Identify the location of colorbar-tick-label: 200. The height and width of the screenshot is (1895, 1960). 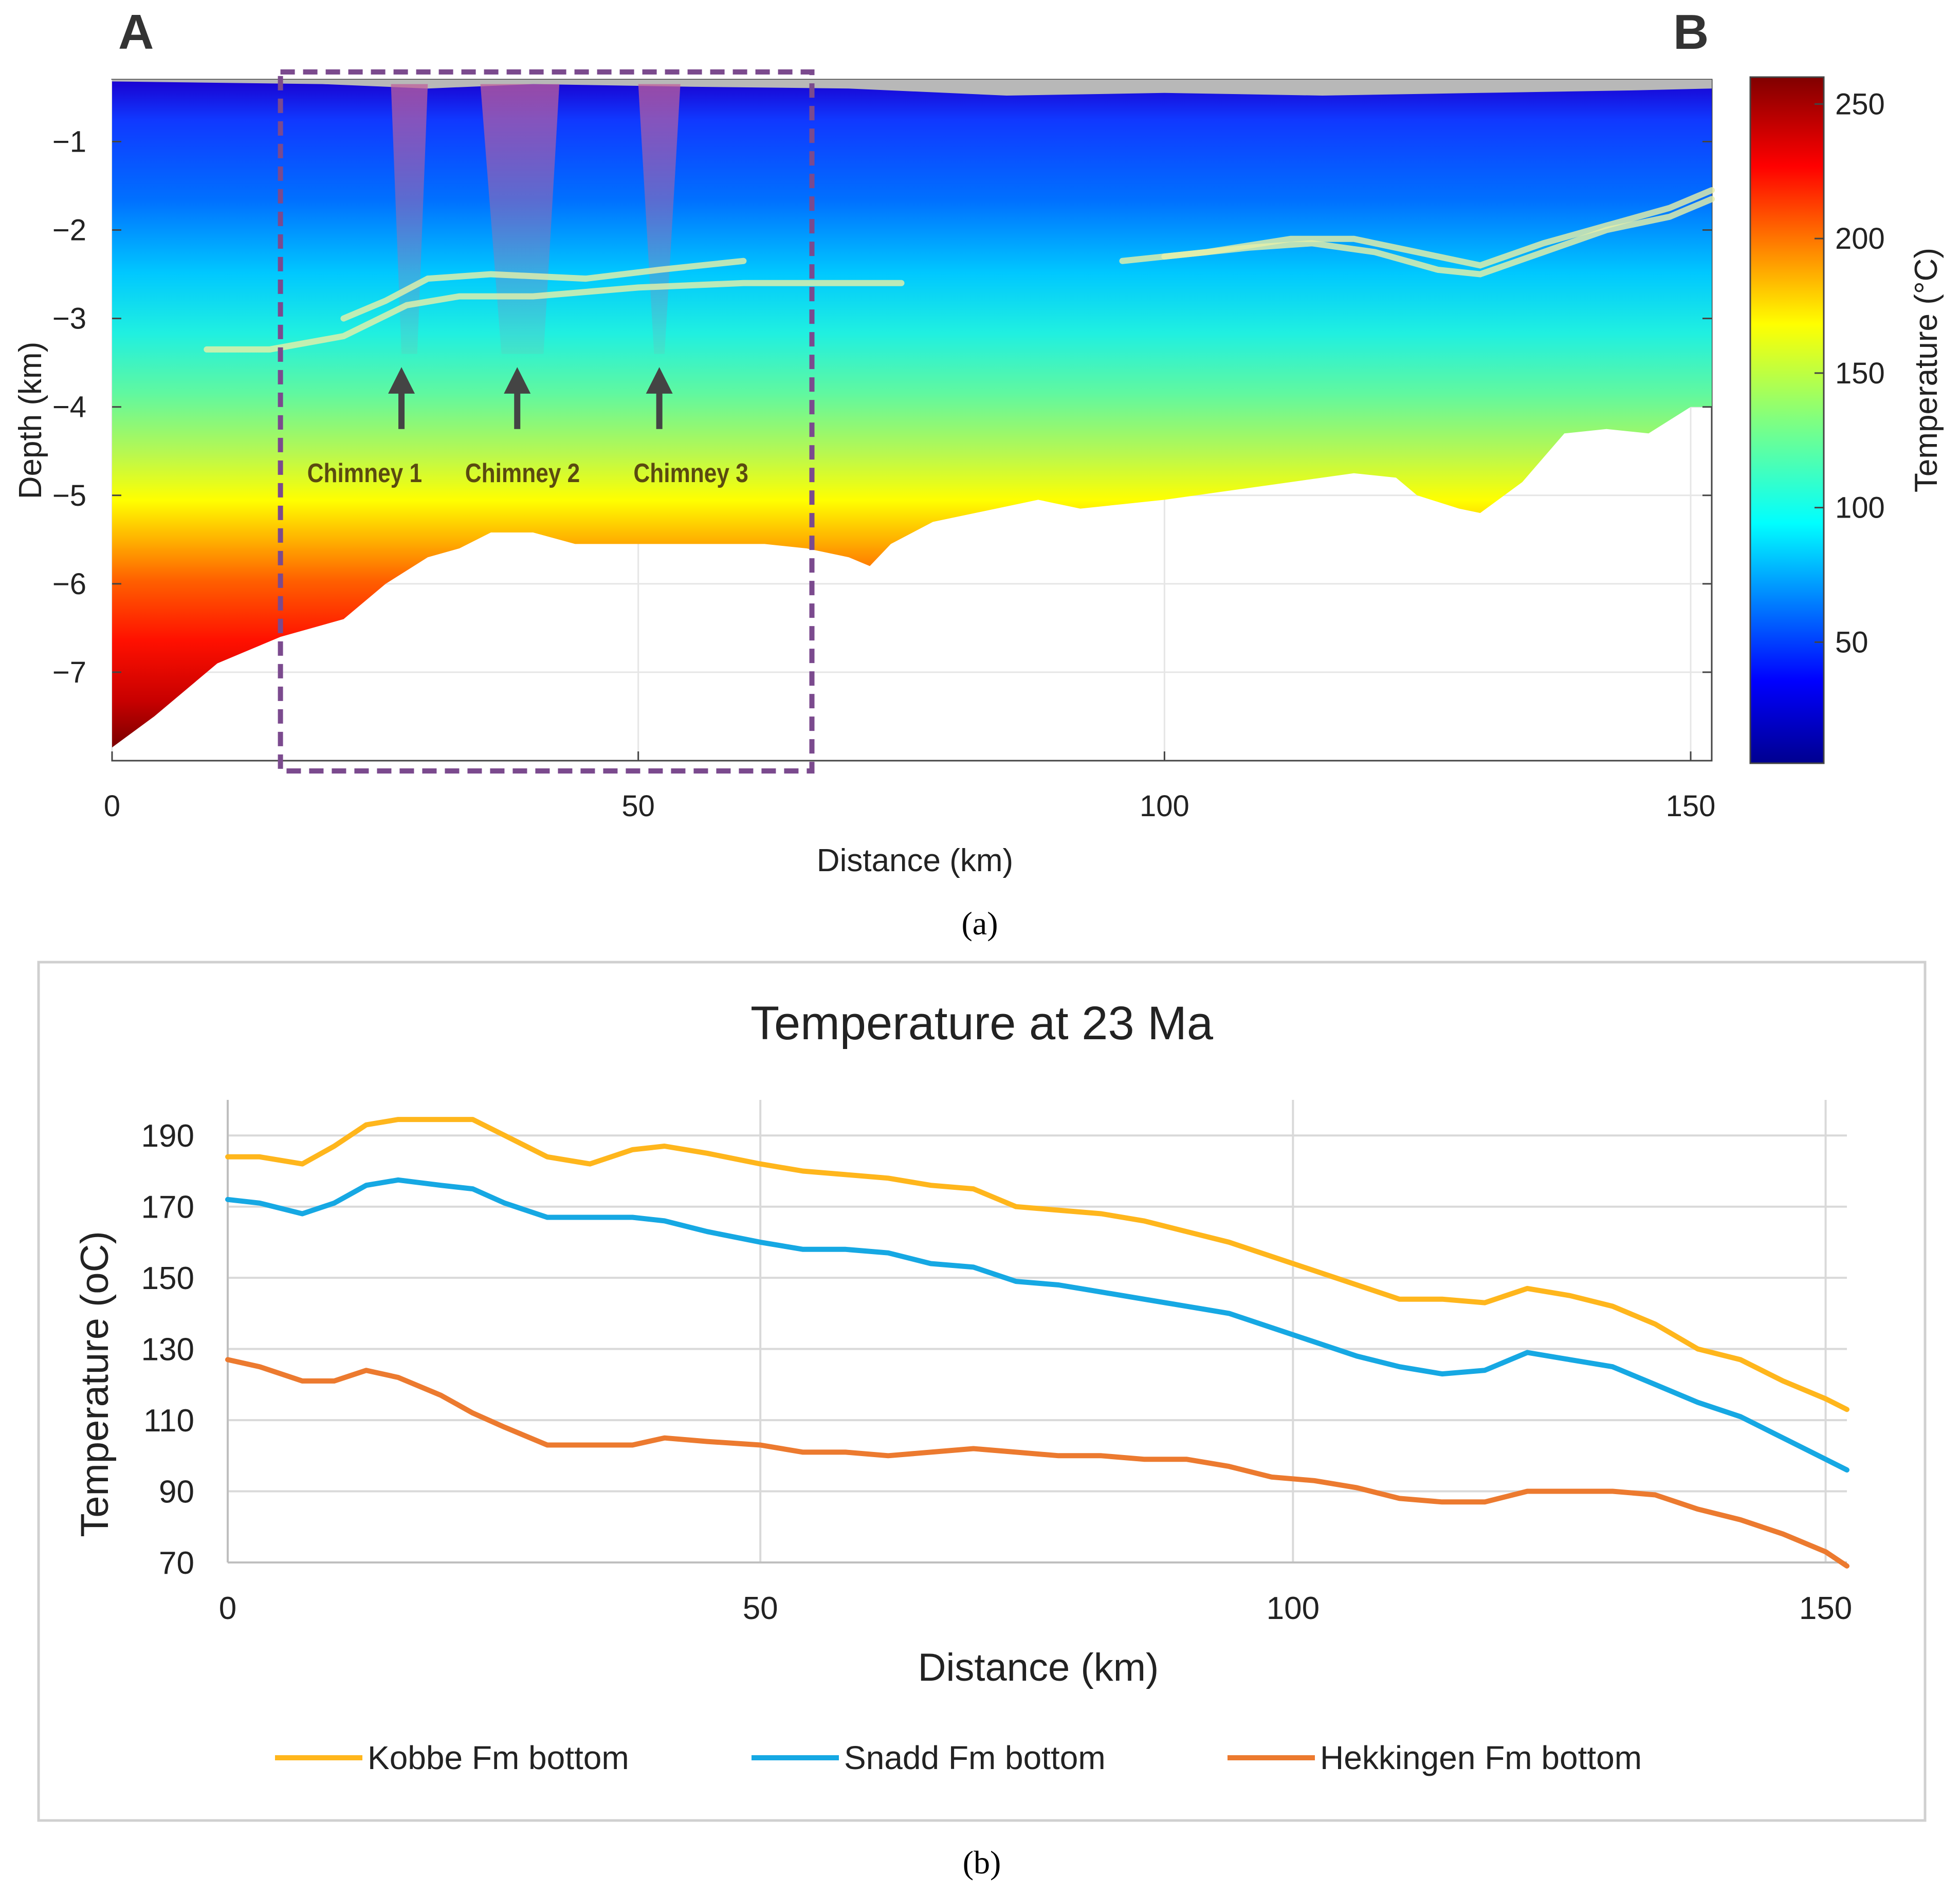
(1860, 238).